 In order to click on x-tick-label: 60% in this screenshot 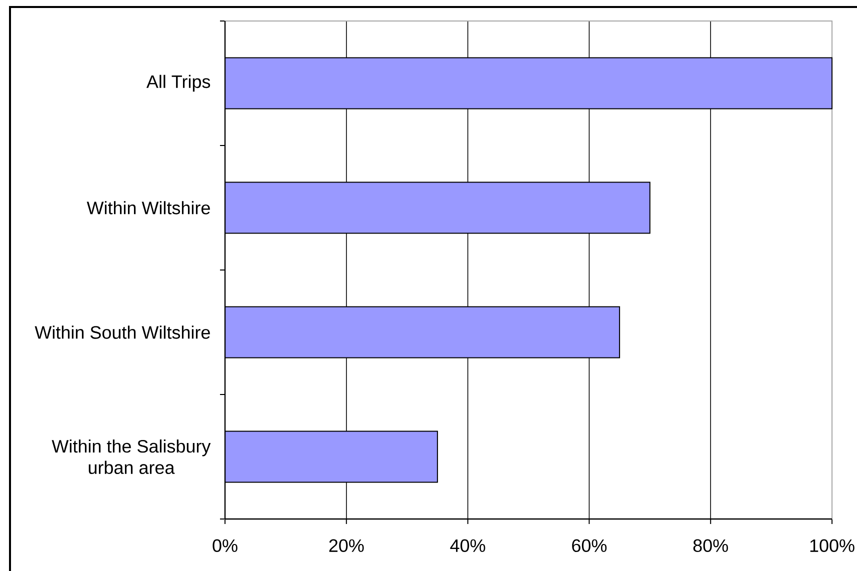, I will do `click(589, 545)`.